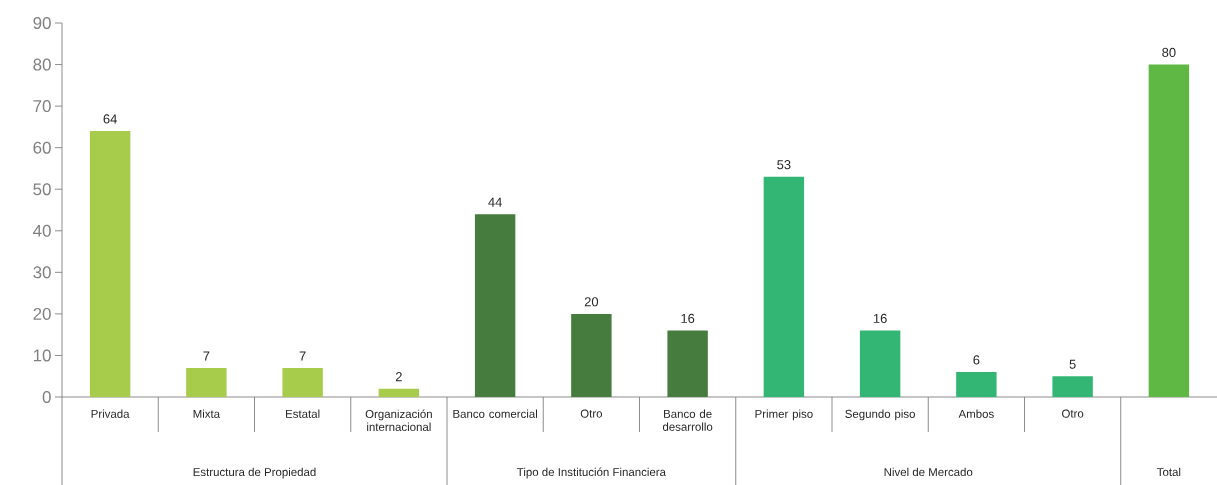 This screenshot has height=485, width=1217. What do you see at coordinates (42, 23) in the screenshot?
I see `y-tick-label: 90` at bounding box center [42, 23].